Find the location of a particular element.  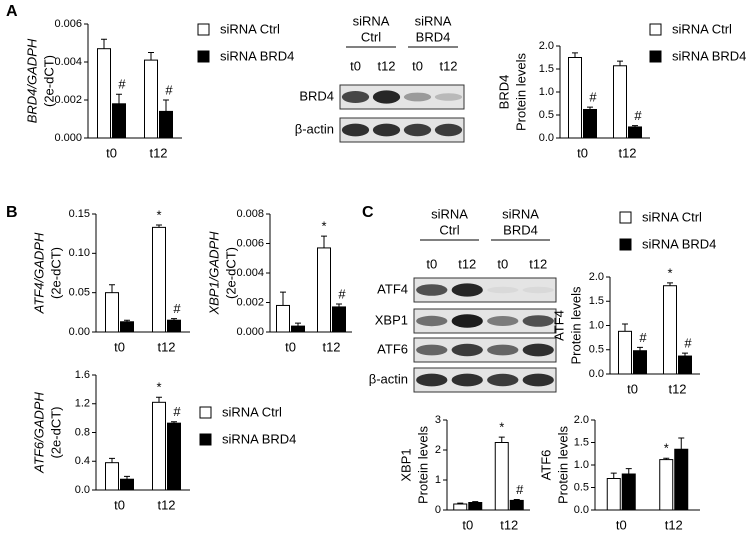

blot-row-label: β-actin is located at coordinates (314, 128).